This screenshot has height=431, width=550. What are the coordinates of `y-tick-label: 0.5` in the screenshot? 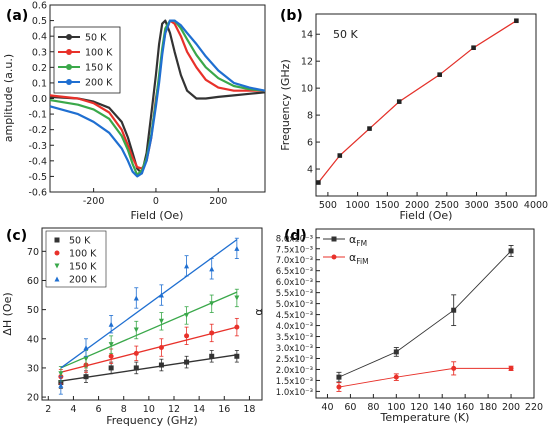 It's located at (39, 21).